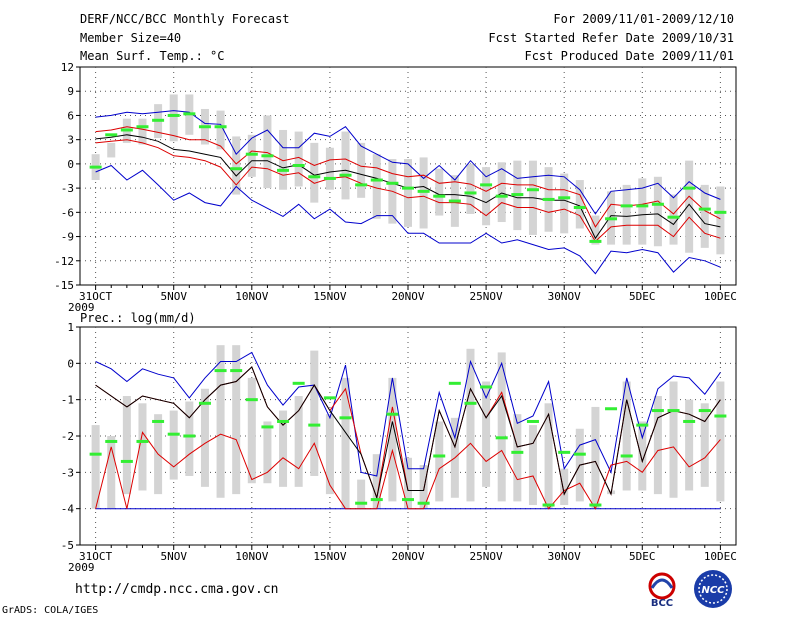 The height and width of the screenshot is (618, 800). I want to click on panel1-y-tick-label: 3, so click(70, 140).